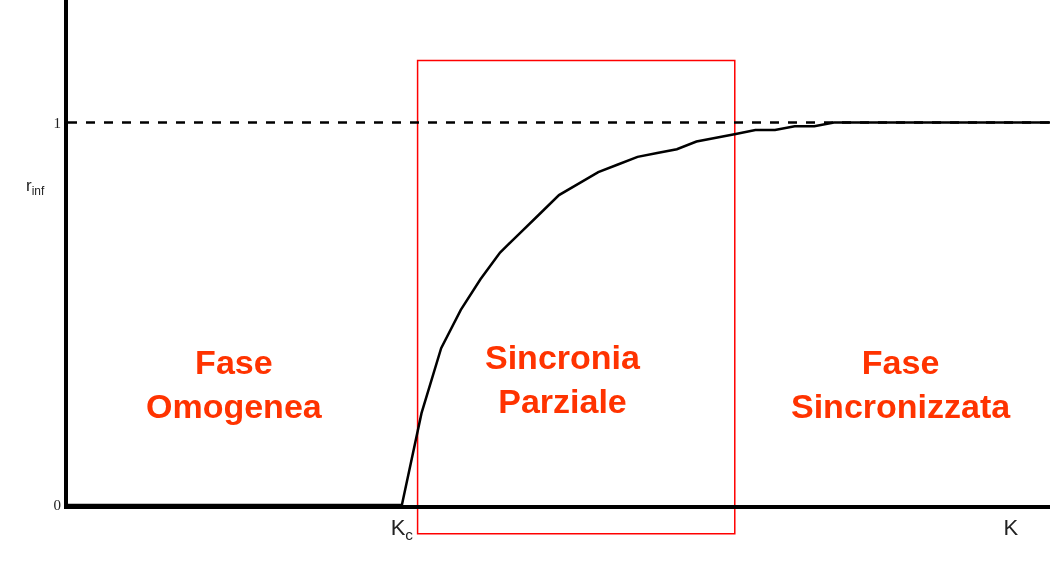 The height and width of the screenshot is (563, 1050). What do you see at coordinates (35, 187) in the screenshot?
I see `y-axis-title: r$_{inf}$` at bounding box center [35, 187].